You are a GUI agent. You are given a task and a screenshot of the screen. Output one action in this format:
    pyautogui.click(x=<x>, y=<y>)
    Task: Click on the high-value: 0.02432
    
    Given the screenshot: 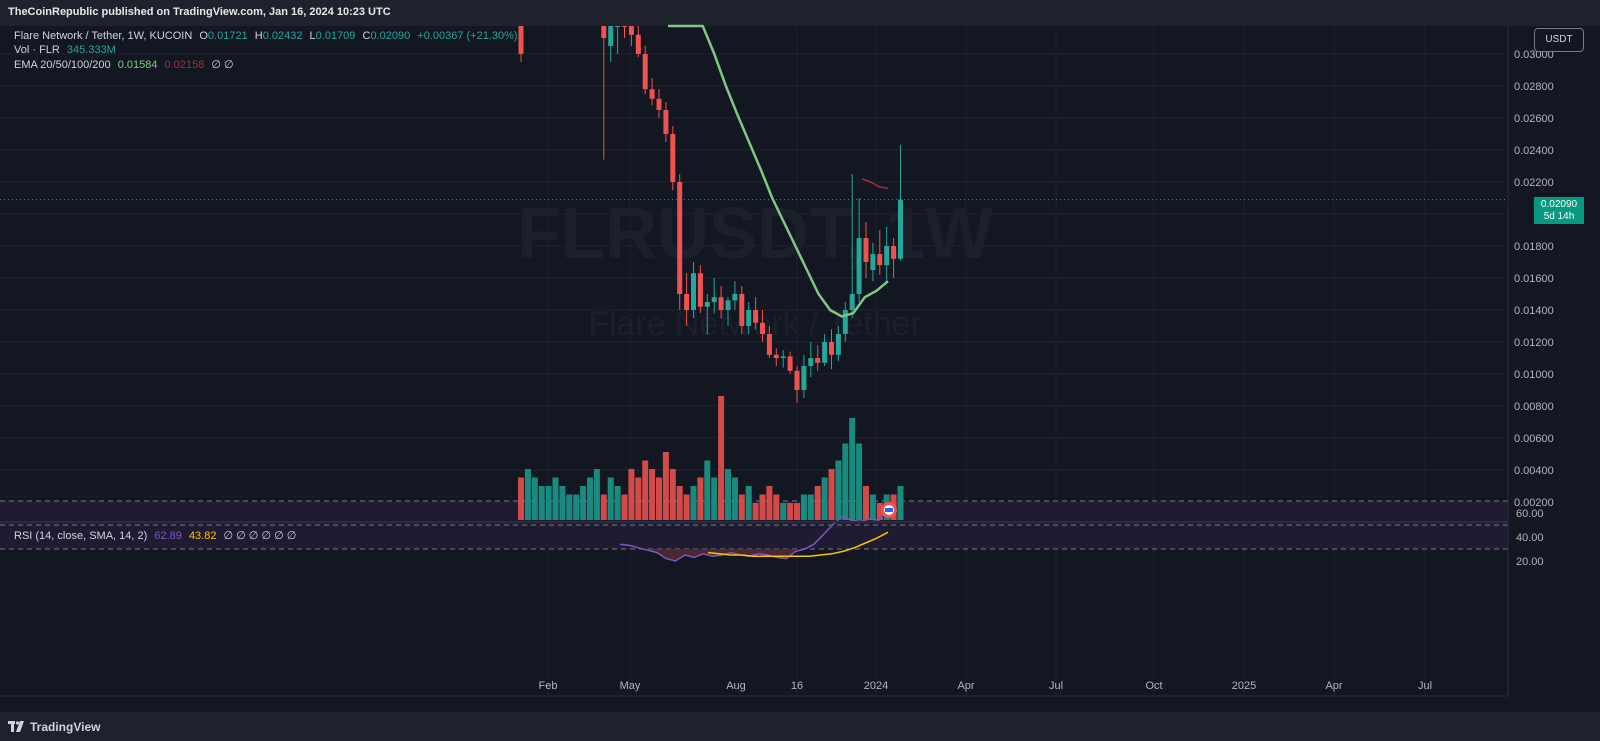 What is the action you would take?
    pyautogui.click(x=282, y=36)
    